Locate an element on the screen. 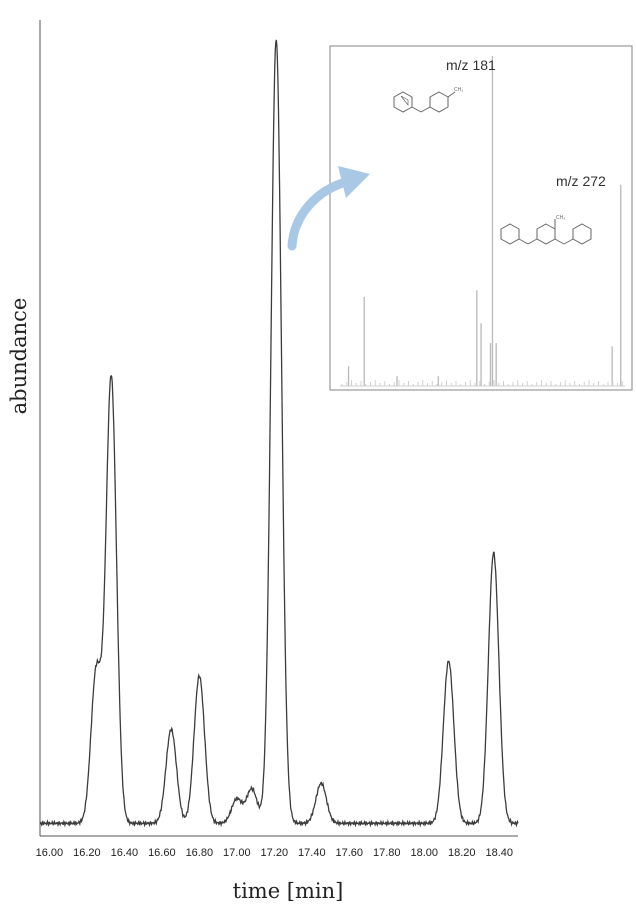 This screenshot has height=908, width=636. x-tick-label: 17.00 is located at coordinates (237, 853).